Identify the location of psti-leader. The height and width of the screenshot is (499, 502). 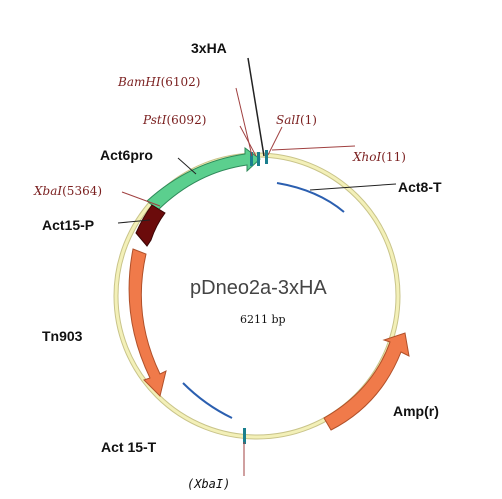
(248, 141).